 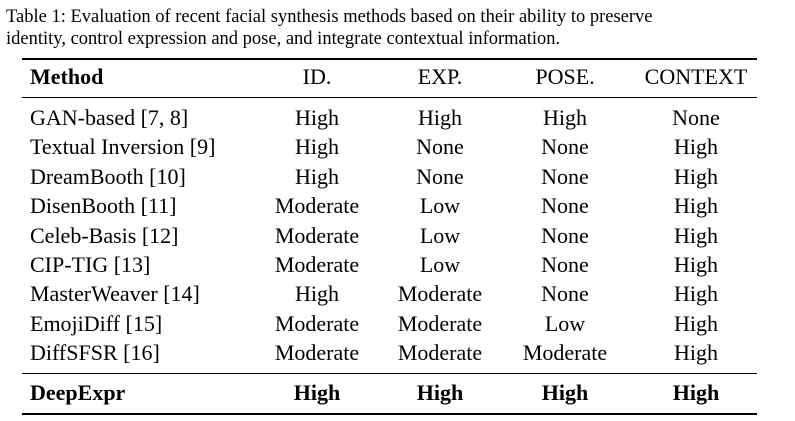 I want to click on table-row: Textual Inversion [9] High None None High, so click(x=389, y=147).